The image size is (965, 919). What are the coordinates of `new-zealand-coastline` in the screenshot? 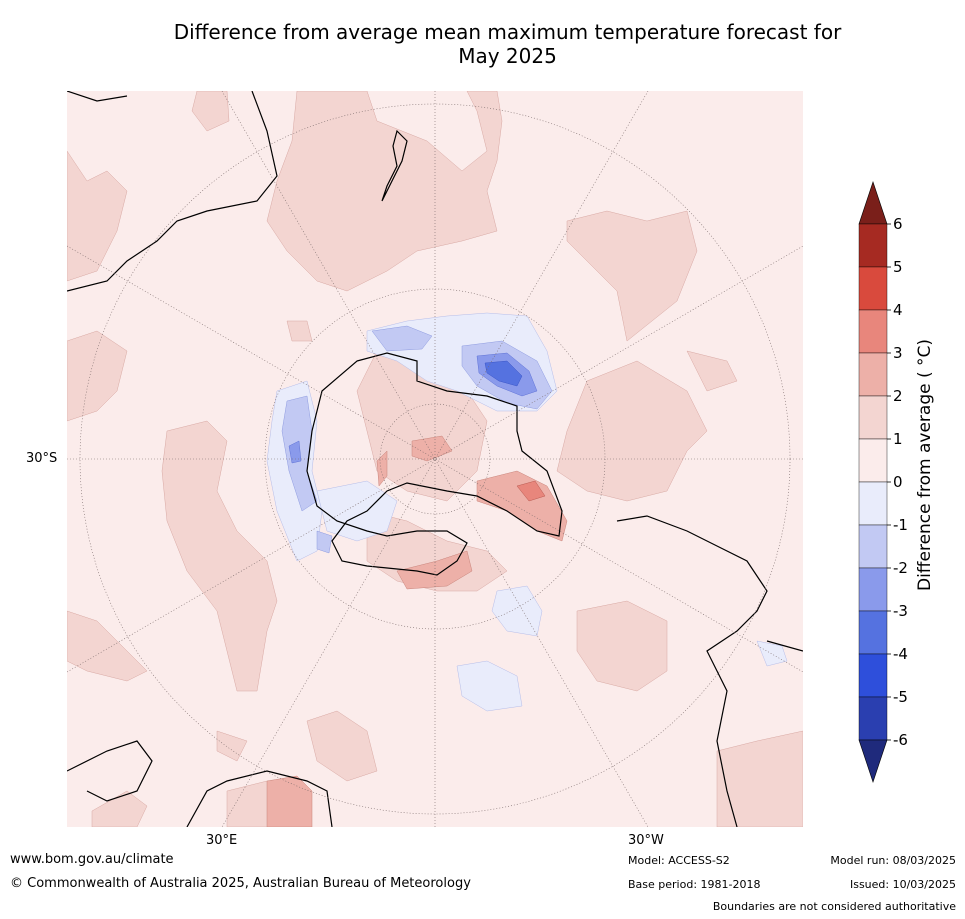 It's located at (394, 165).